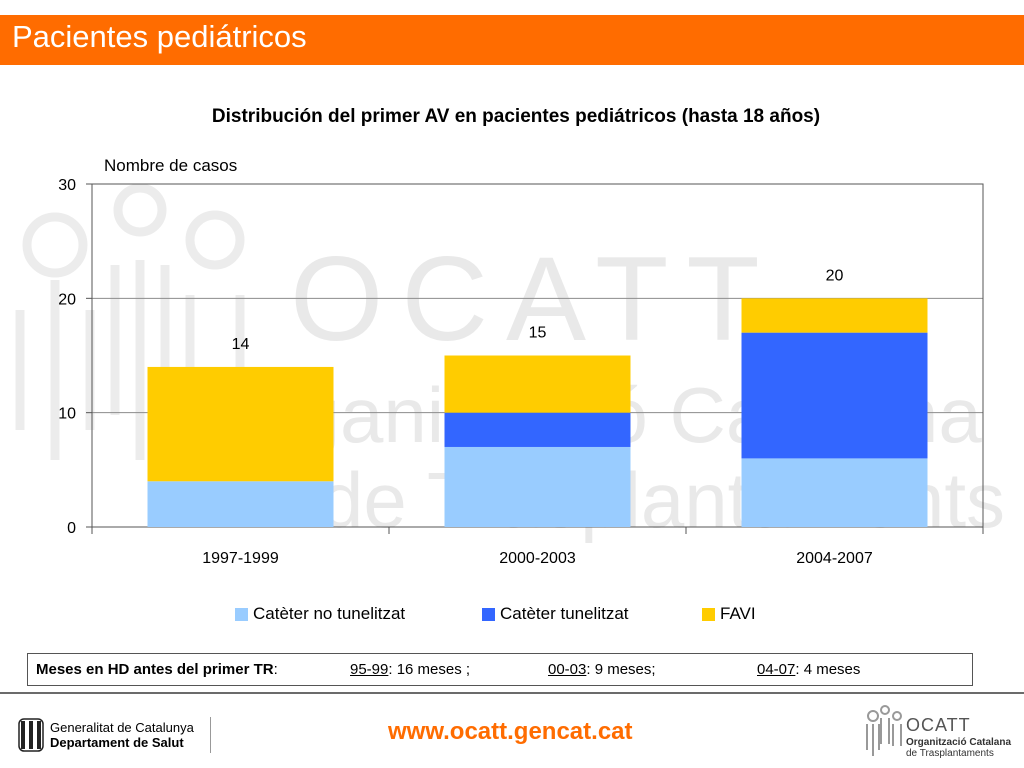  What do you see at coordinates (159, 36) in the screenshot?
I see `page-title: Pacientes pediátricos` at bounding box center [159, 36].